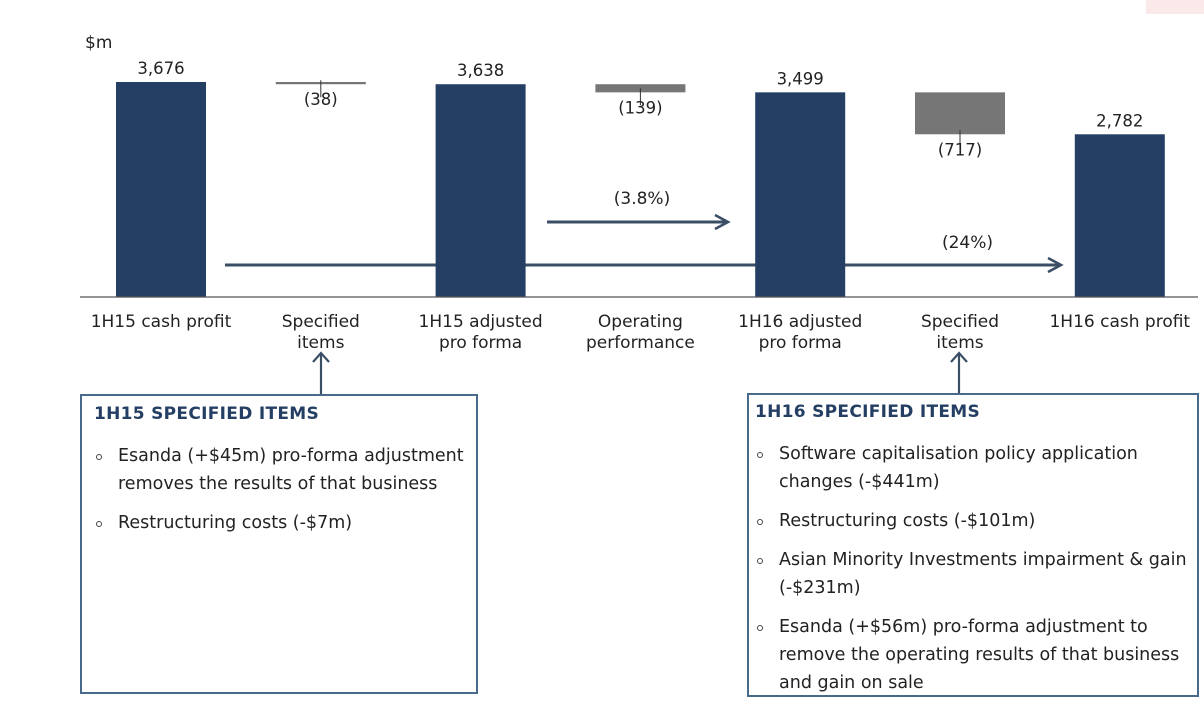 The width and height of the screenshot is (1204, 703). Describe the element at coordinates (907, 521) in the screenshot. I see `list-item-text: Restructuring costs (-$101m)` at that location.